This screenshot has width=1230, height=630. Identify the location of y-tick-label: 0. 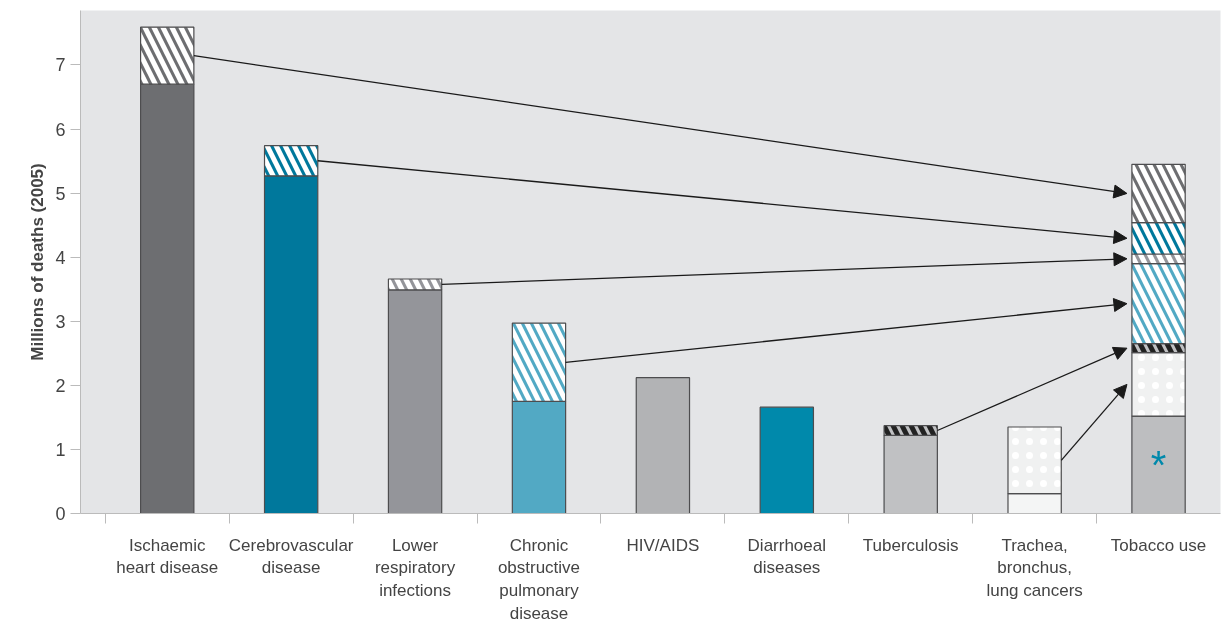
(60, 514).